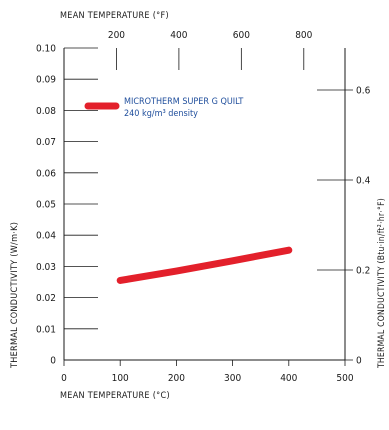 Image resolution: width=389 pixels, height=430 pixels. What do you see at coordinates (46, 205) in the screenshot?
I see `y-tick-label: 0.05` at bounding box center [46, 205].